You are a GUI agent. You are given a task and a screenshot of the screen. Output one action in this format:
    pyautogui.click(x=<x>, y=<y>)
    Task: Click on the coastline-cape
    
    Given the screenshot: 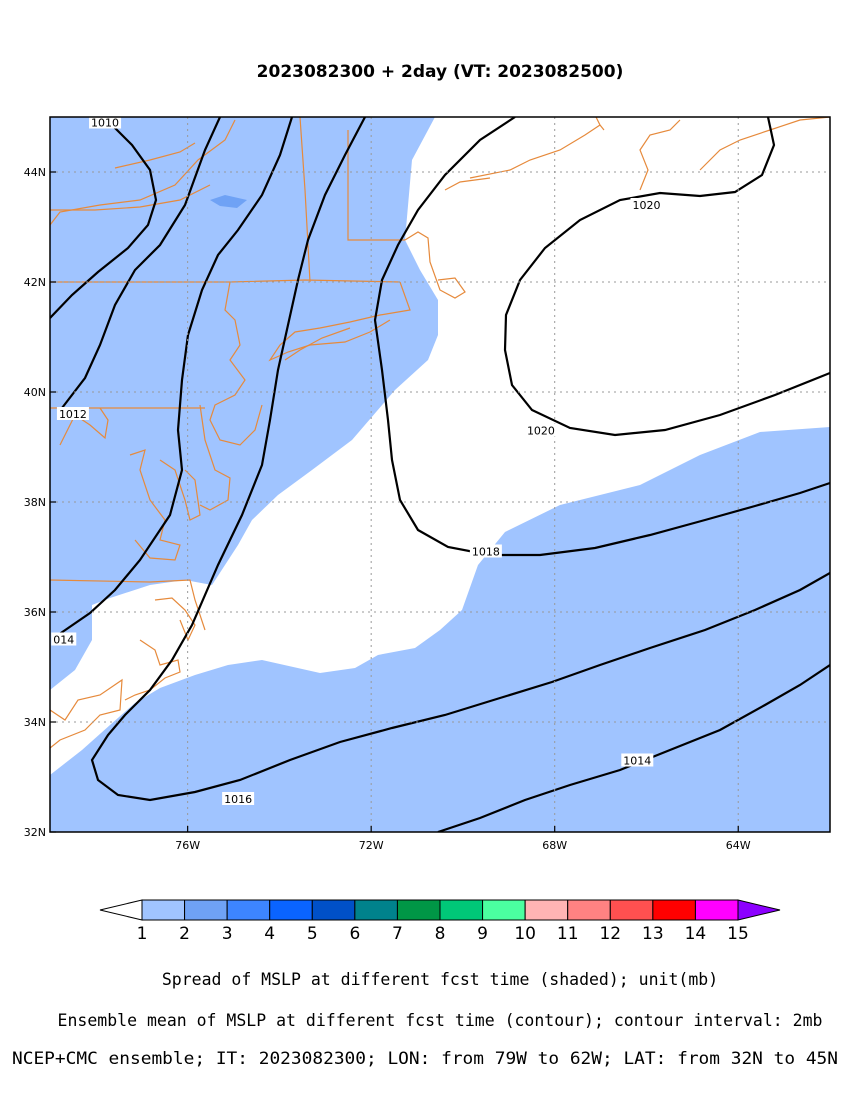 What is the action you would take?
    pyautogui.click(x=339, y=321)
    